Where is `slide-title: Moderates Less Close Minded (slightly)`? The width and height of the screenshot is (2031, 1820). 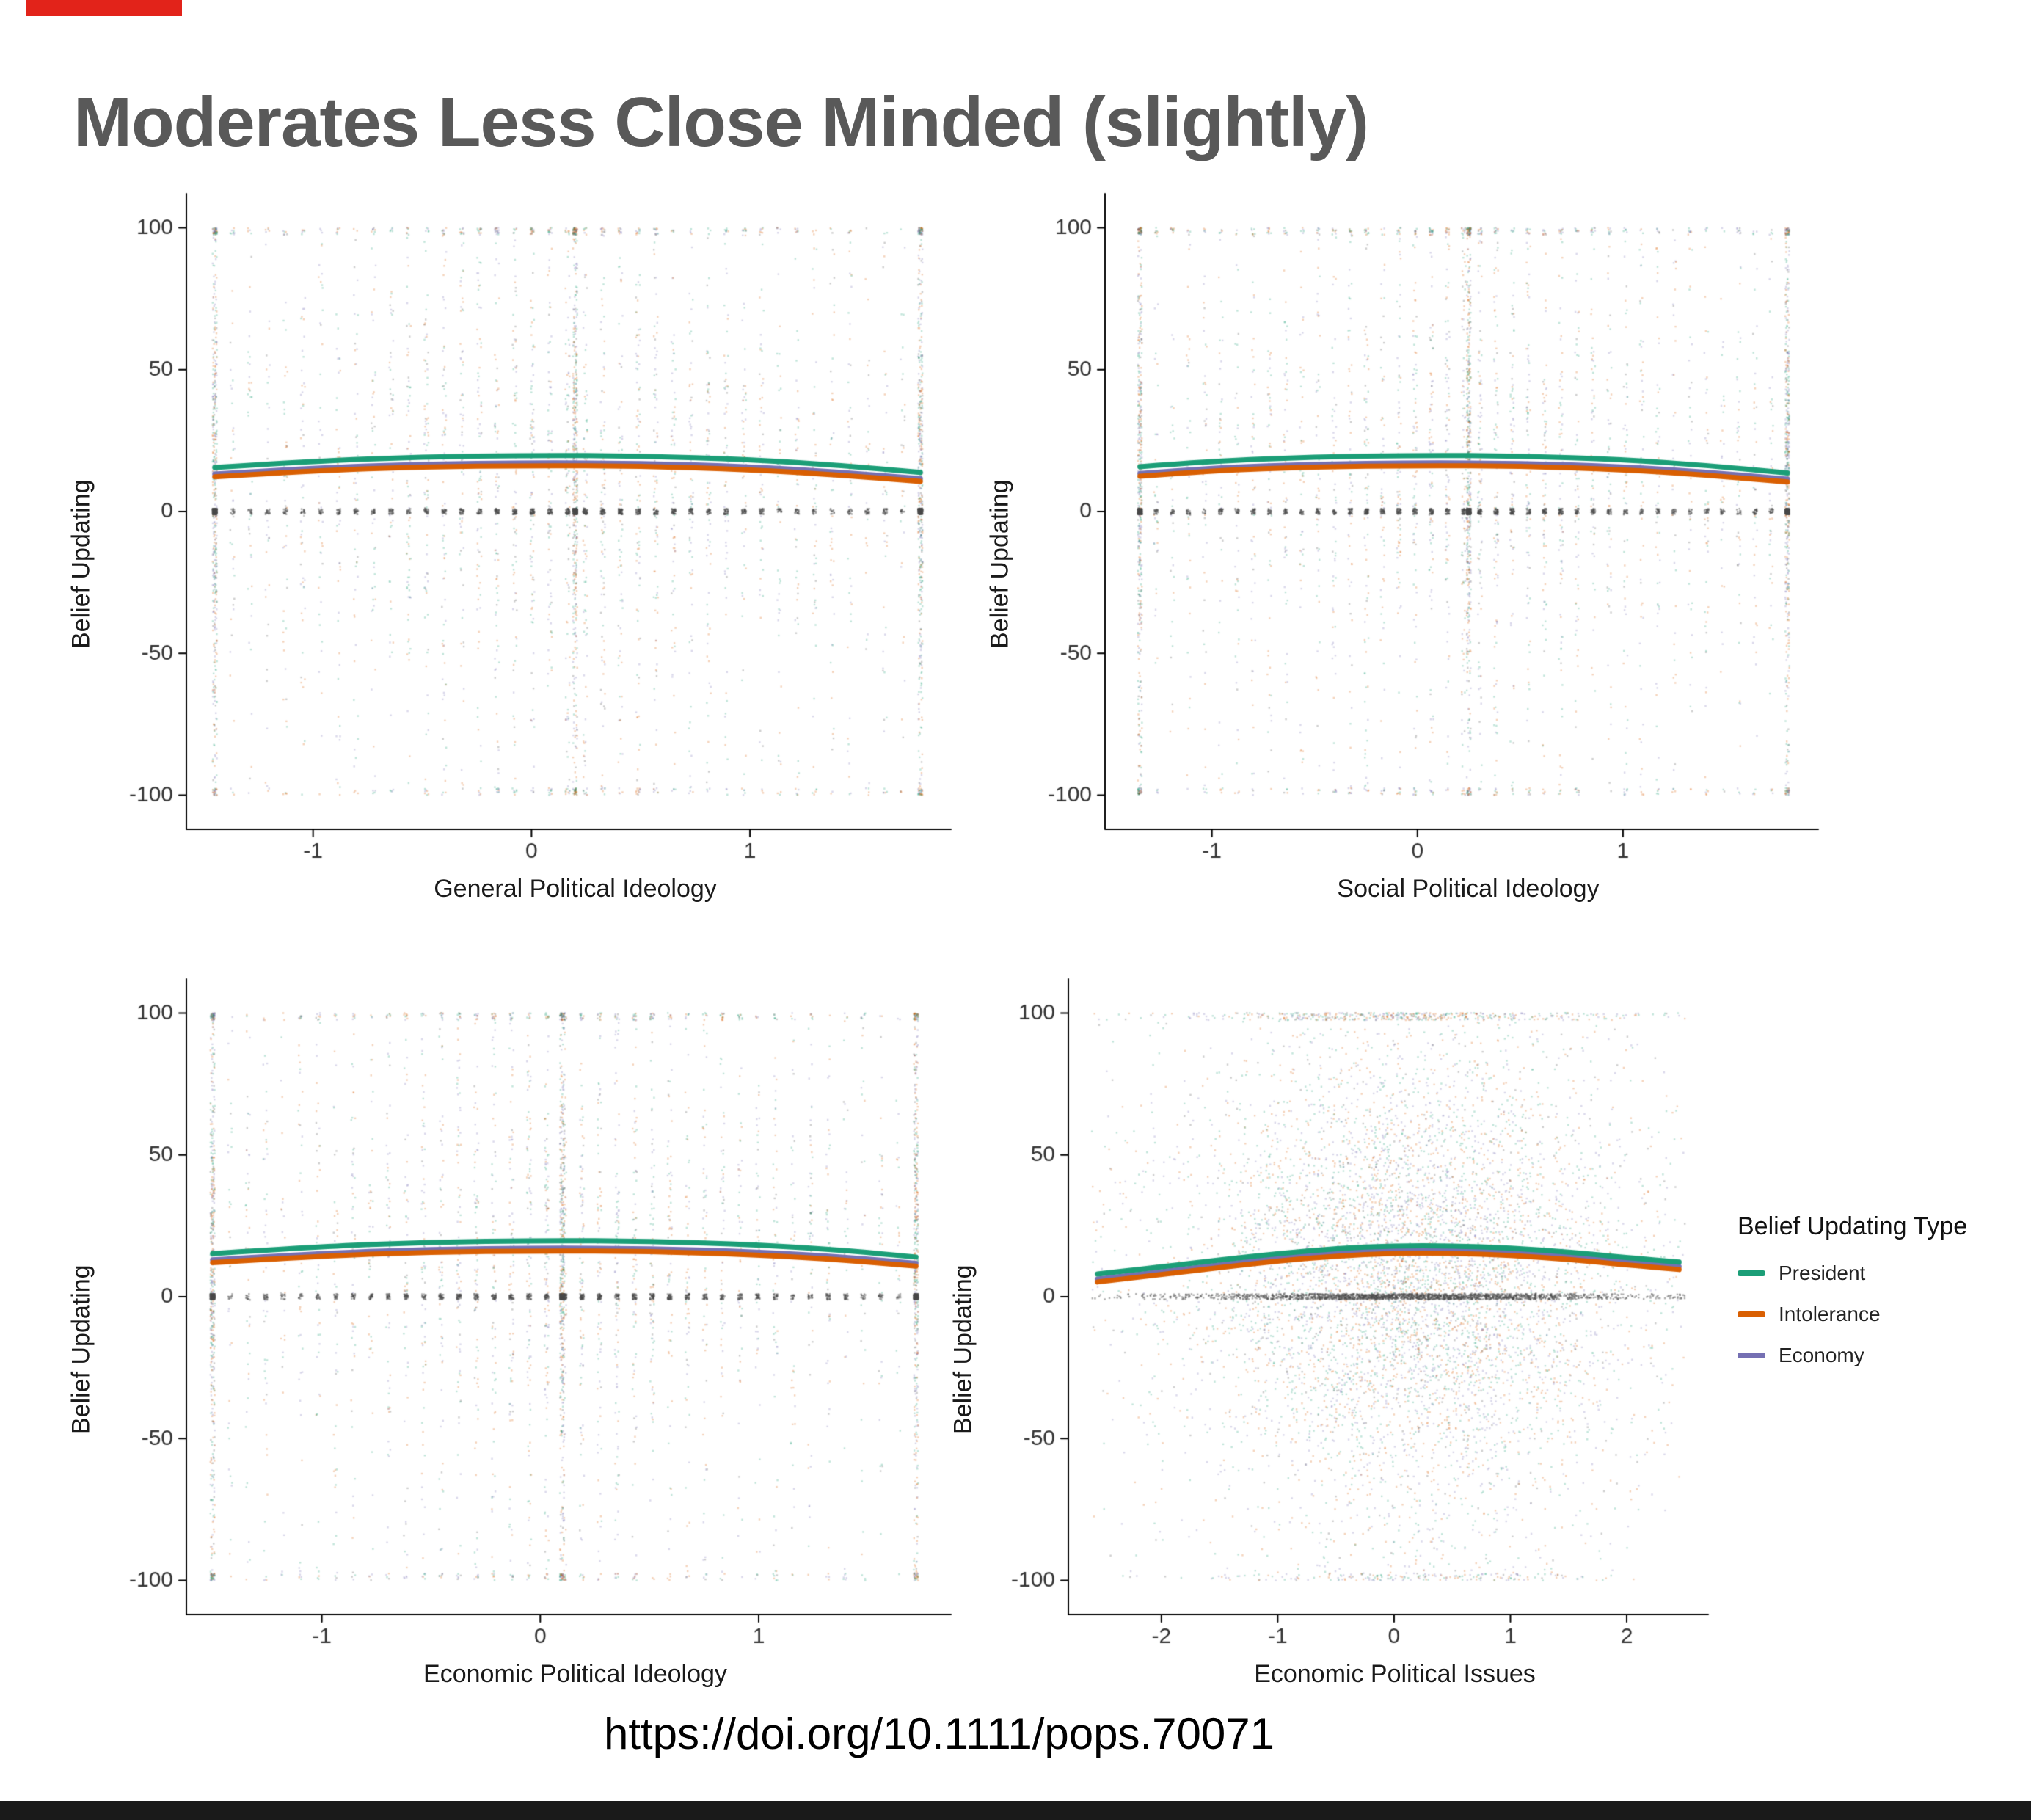 slide-title: Moderates Less Close Minded (slightly) is located at coordinates (721, 123).